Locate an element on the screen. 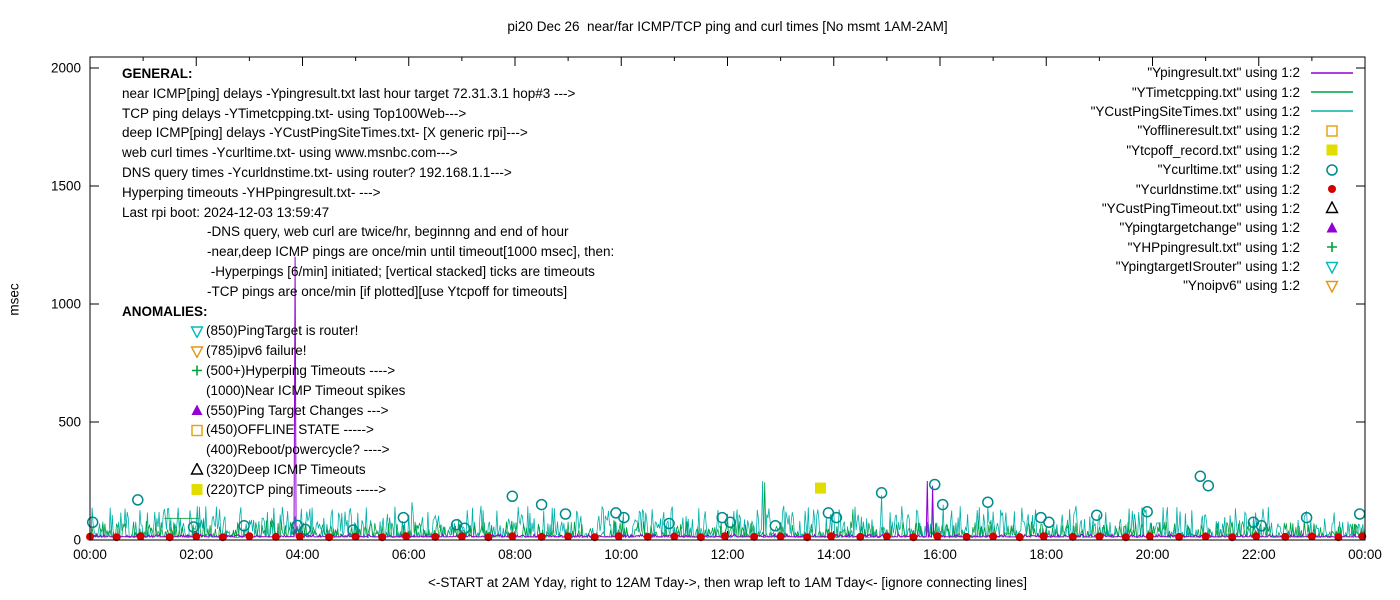 The image size is (1400, 600). svg-text: 500 is located at coordinates (69, 422).